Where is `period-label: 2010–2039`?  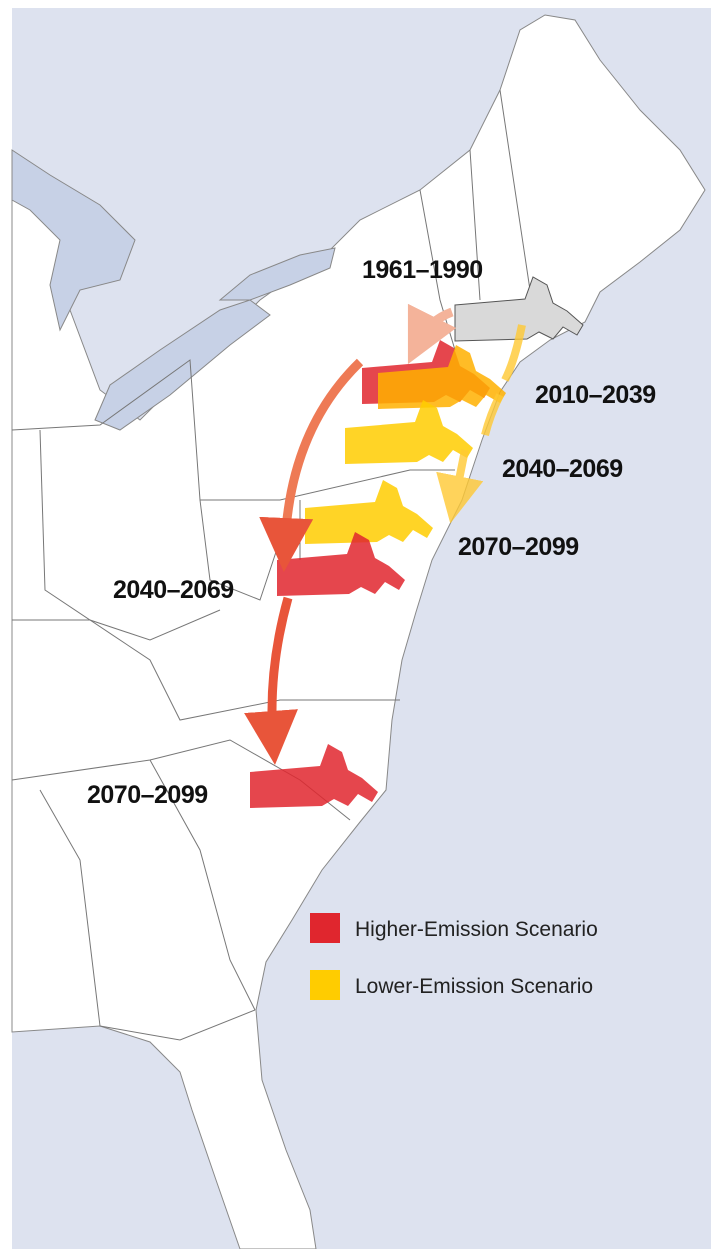
period-label: 2010–2039 is located at coordinates (595, 395).